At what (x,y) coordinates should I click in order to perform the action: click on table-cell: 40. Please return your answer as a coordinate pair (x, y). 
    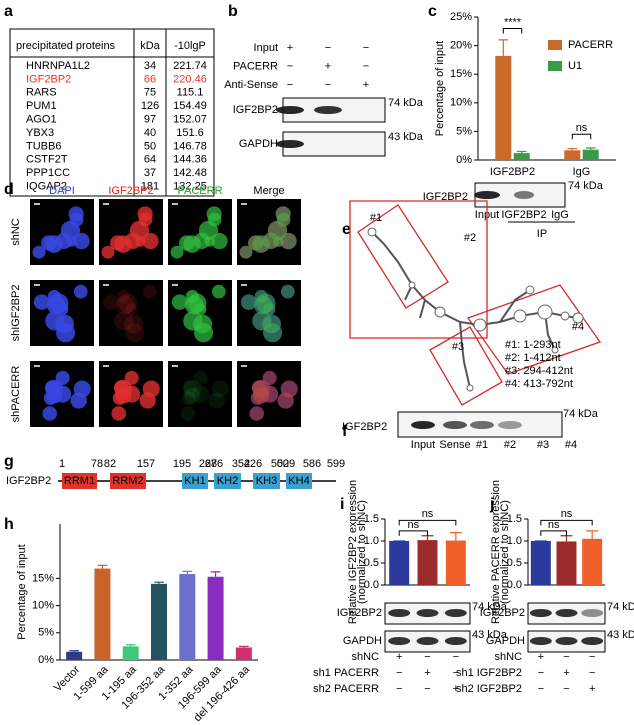
    Looking at the image, I should click on (150, 133).